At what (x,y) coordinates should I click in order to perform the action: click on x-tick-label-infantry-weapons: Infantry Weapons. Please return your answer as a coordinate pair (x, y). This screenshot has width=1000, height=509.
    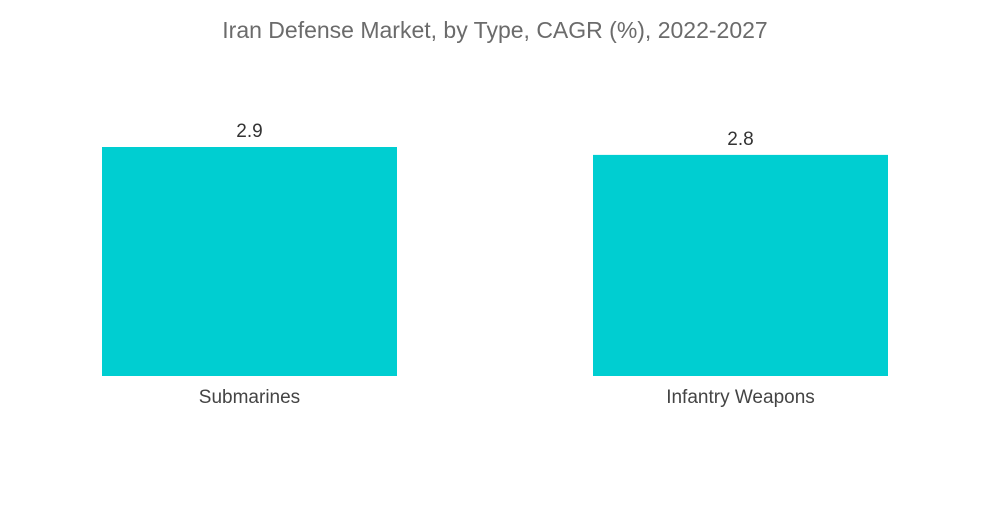
    Looking at the image, I should click on (740, 397).